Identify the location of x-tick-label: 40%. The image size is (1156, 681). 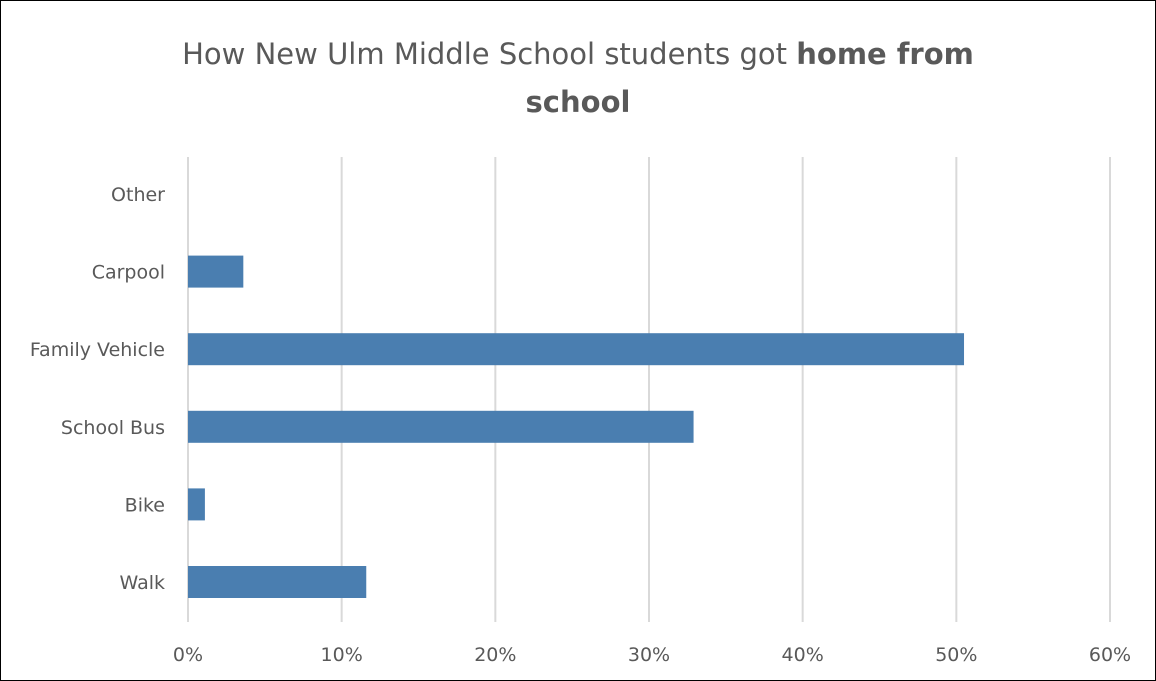
(803, 655).